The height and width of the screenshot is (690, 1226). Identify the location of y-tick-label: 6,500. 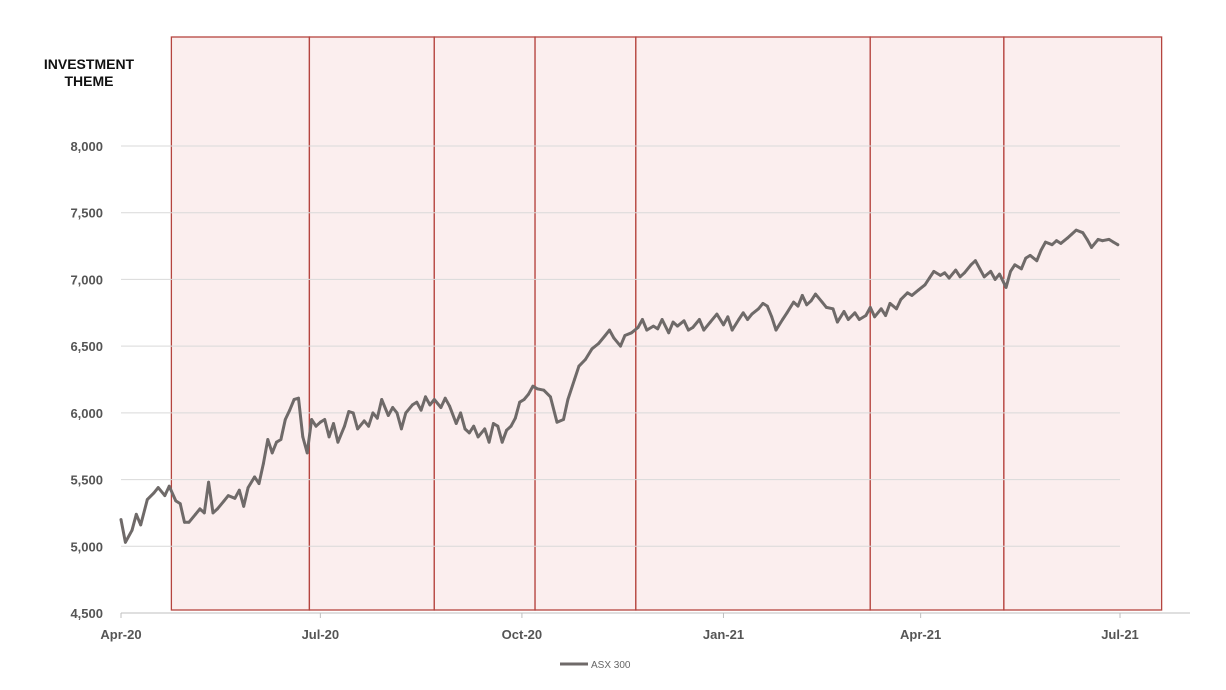
(86, 346).